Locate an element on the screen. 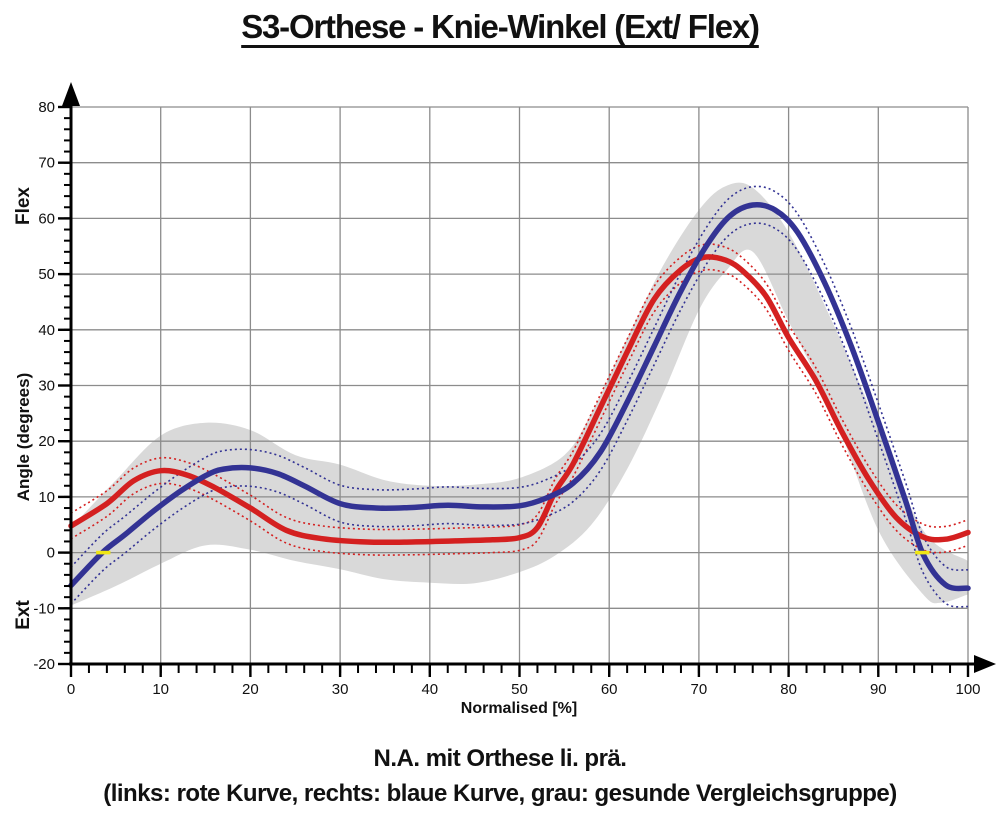 Image resolution: width=1000 pixels, height=820 pixels. x-tick-label: 50 is located at coordinates (519, 689).